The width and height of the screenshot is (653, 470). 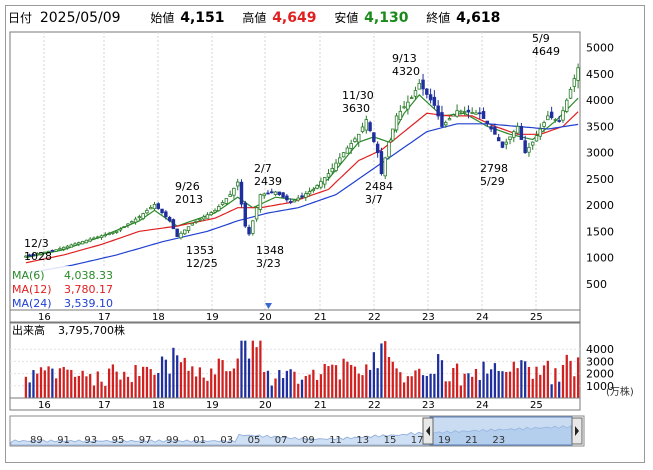 I want to click on volume-tick-label: 1000, so click(x=600, y=386).